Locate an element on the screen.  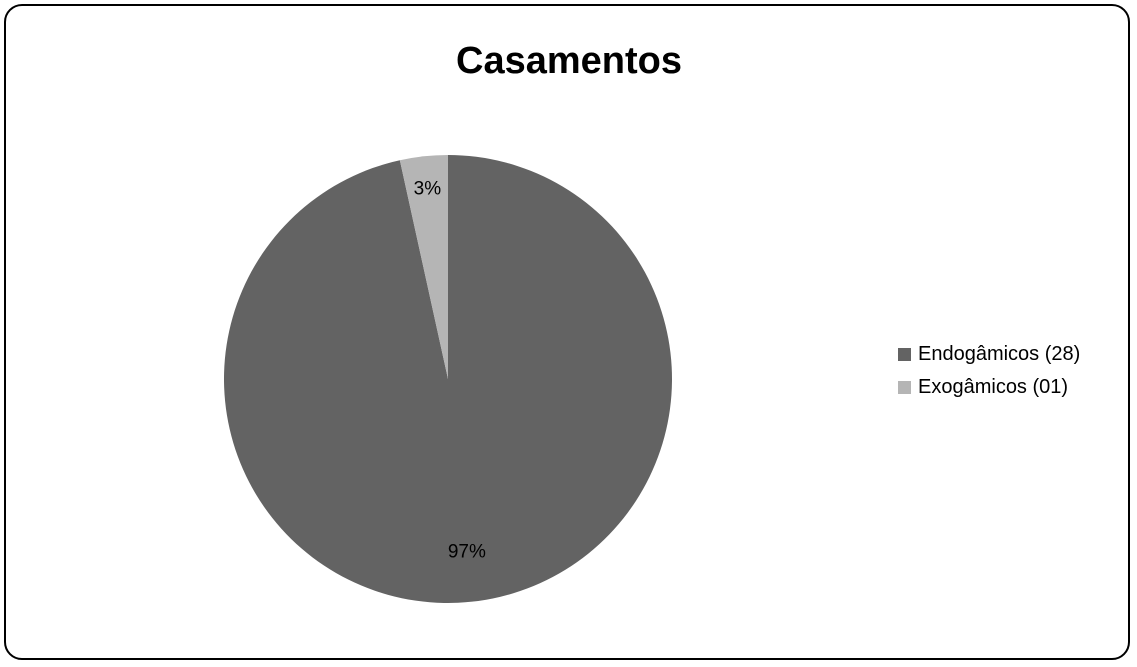
legend-label-exogamicos: Exogâmicos (01) is located at coordinates (993, 386).